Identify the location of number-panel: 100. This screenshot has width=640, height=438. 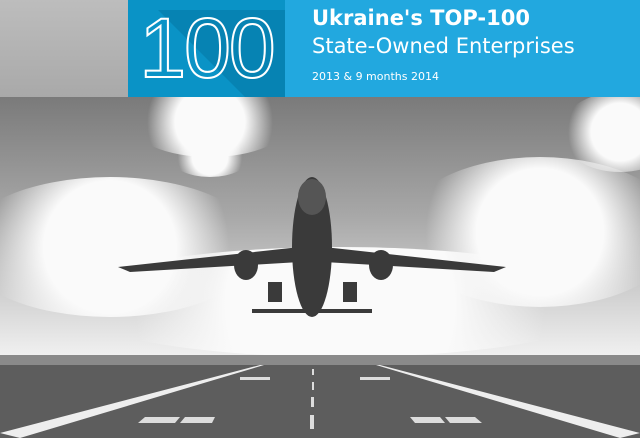
(206, 48).